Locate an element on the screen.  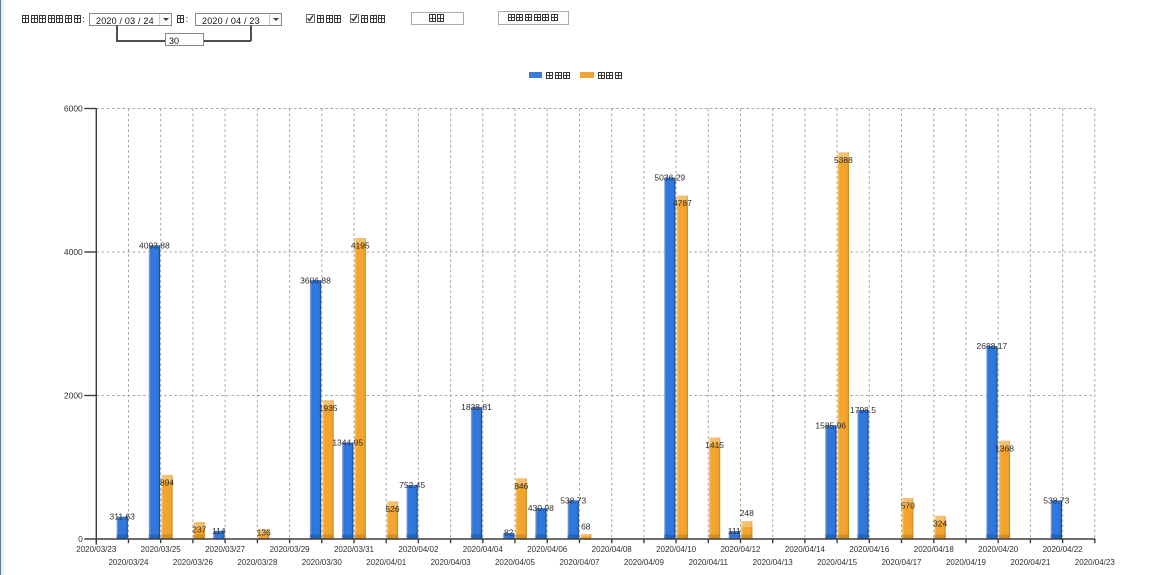
svg-text: 324 is located at coordinates (940, 523).